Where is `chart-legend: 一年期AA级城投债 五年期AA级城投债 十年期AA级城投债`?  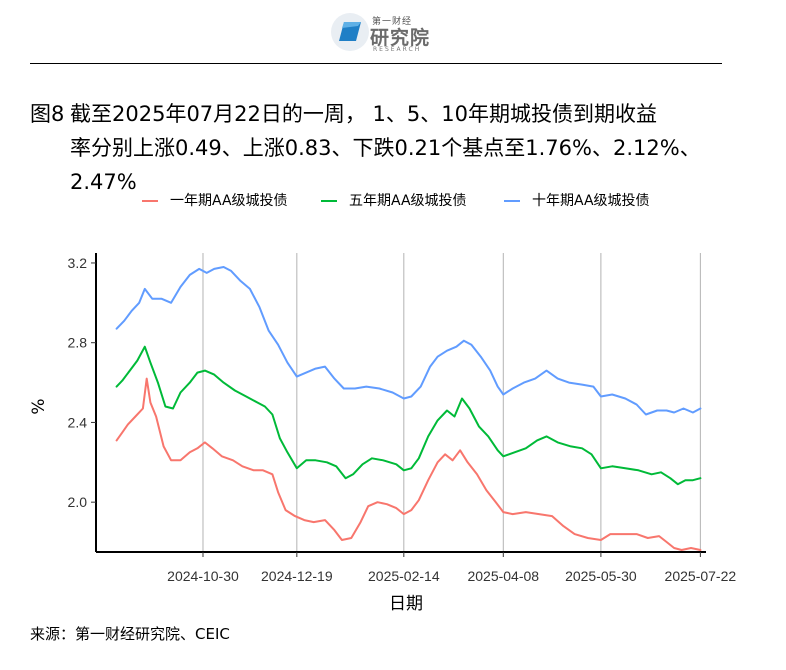 chart-legend: 一年期AA级城投债 五年期AA级城投债 十年期AA级城投债 is located at coordinates (393, 201).